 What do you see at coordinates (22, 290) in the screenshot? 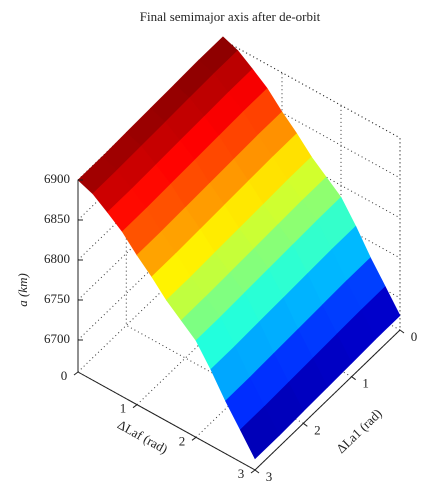
I see `z-axis-label: a (km)` at bounding box center [22, 290].